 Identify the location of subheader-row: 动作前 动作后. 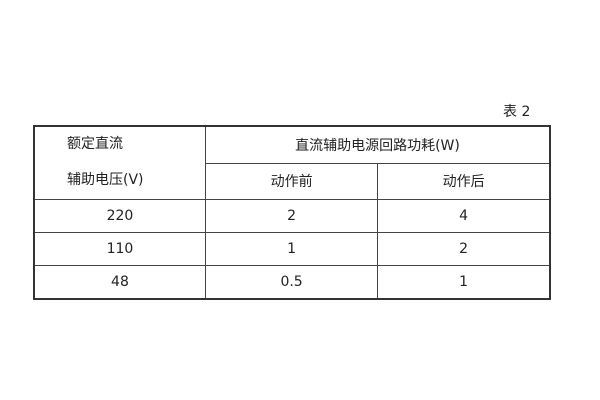
(292, 181).